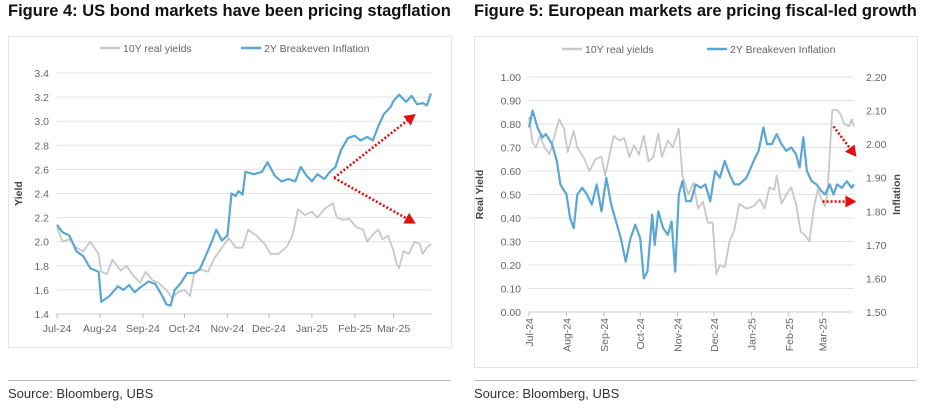 This screenshot has height=416, width=926. I want to click on y-tick-label: 1.6, so click(41, 291).